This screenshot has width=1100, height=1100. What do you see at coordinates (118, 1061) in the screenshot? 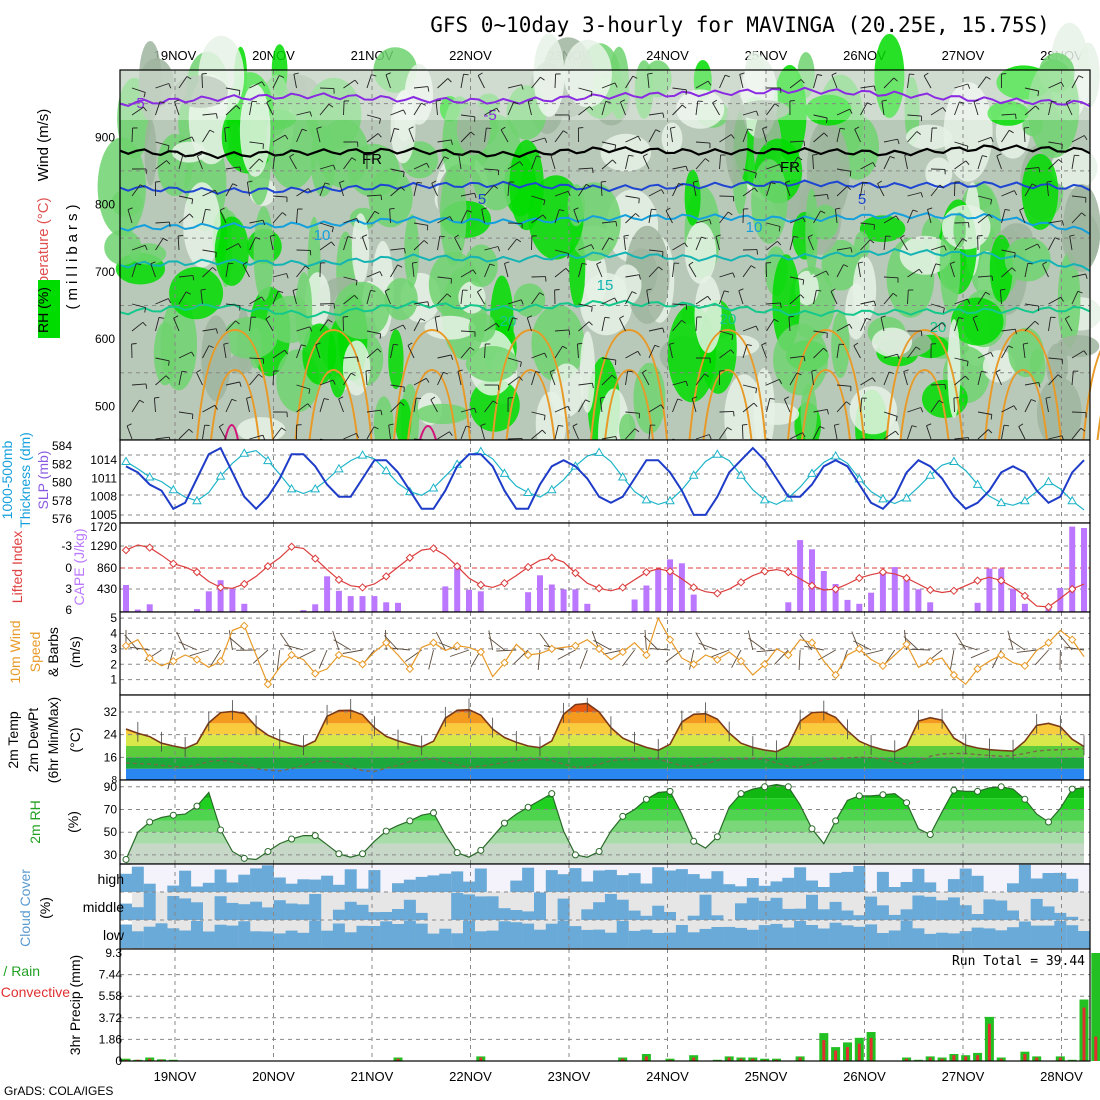
I see `y-tick-label: 0` at bounding box center [118, 1061].